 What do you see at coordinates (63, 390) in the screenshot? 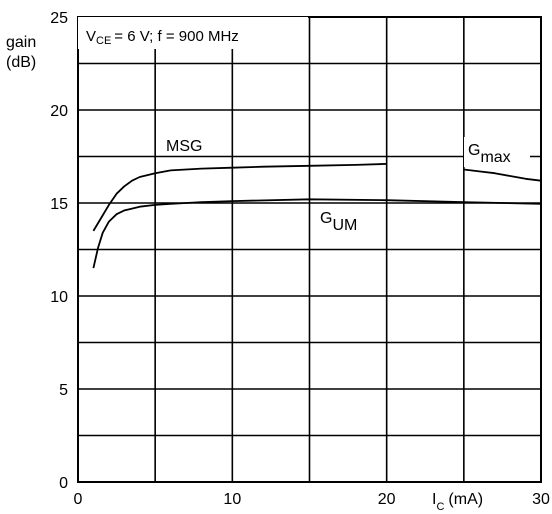
I see `y-tick-label: 5` at bounding box center [63, 390].